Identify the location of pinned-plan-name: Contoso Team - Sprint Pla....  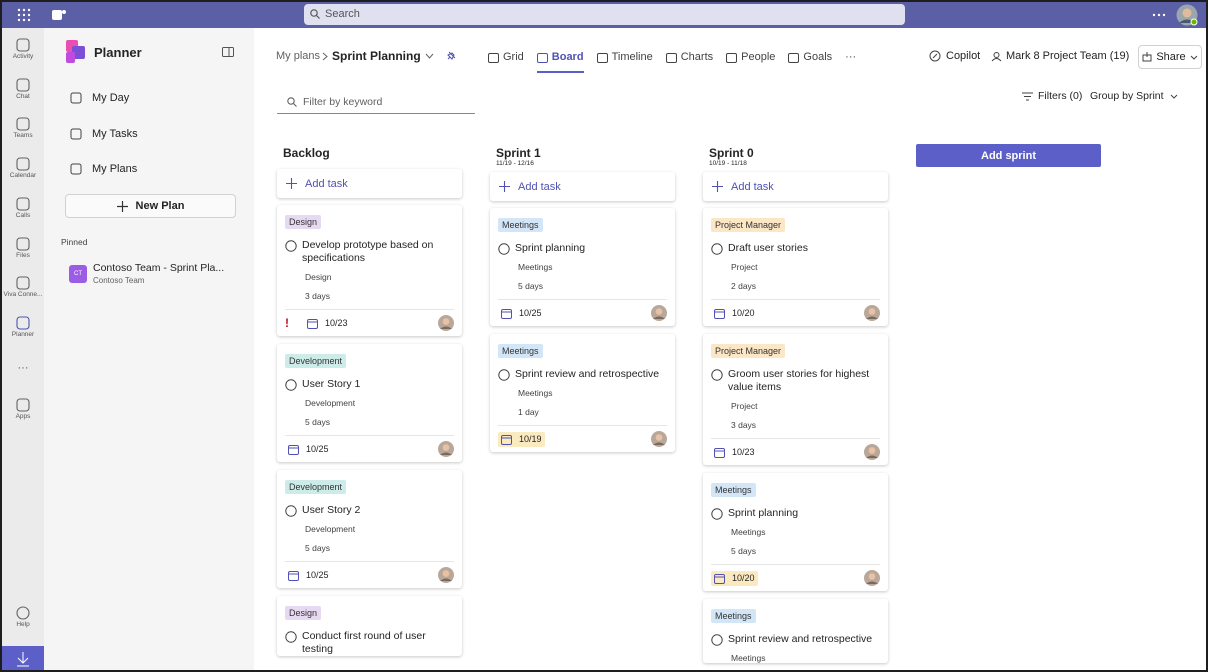
(159, 268).